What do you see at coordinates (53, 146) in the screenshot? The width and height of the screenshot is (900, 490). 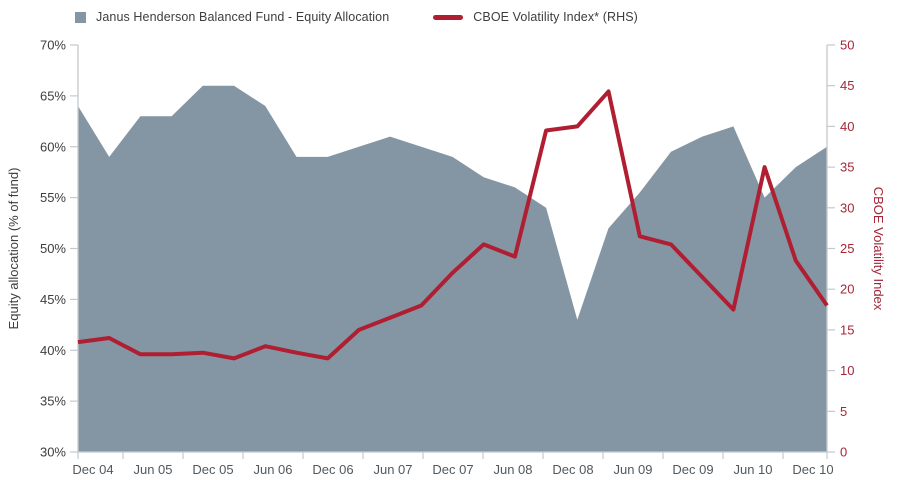 I see `left-axis-tick-label: 60%` at bounding box center [53, 146].